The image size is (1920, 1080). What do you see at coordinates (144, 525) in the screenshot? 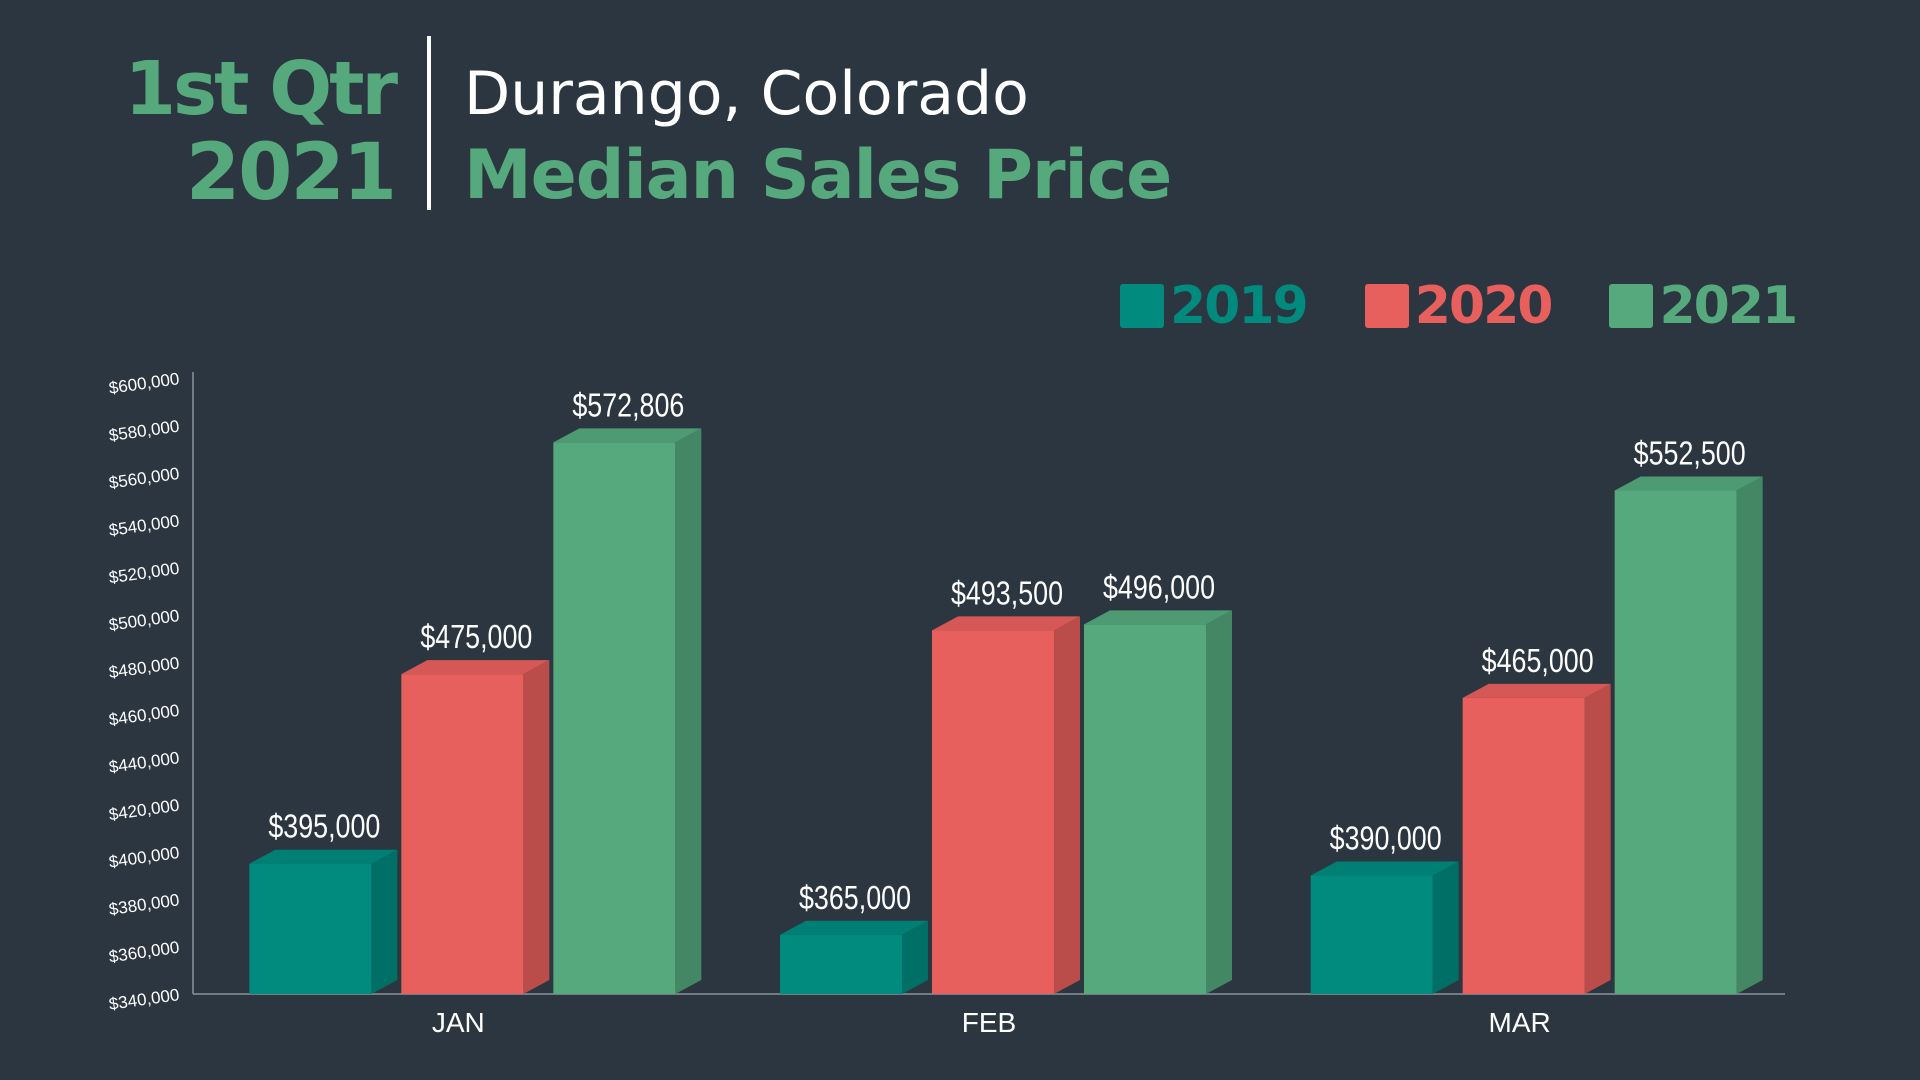
I see `y-tick-label: $540,000` at bounding box center [144, 525].